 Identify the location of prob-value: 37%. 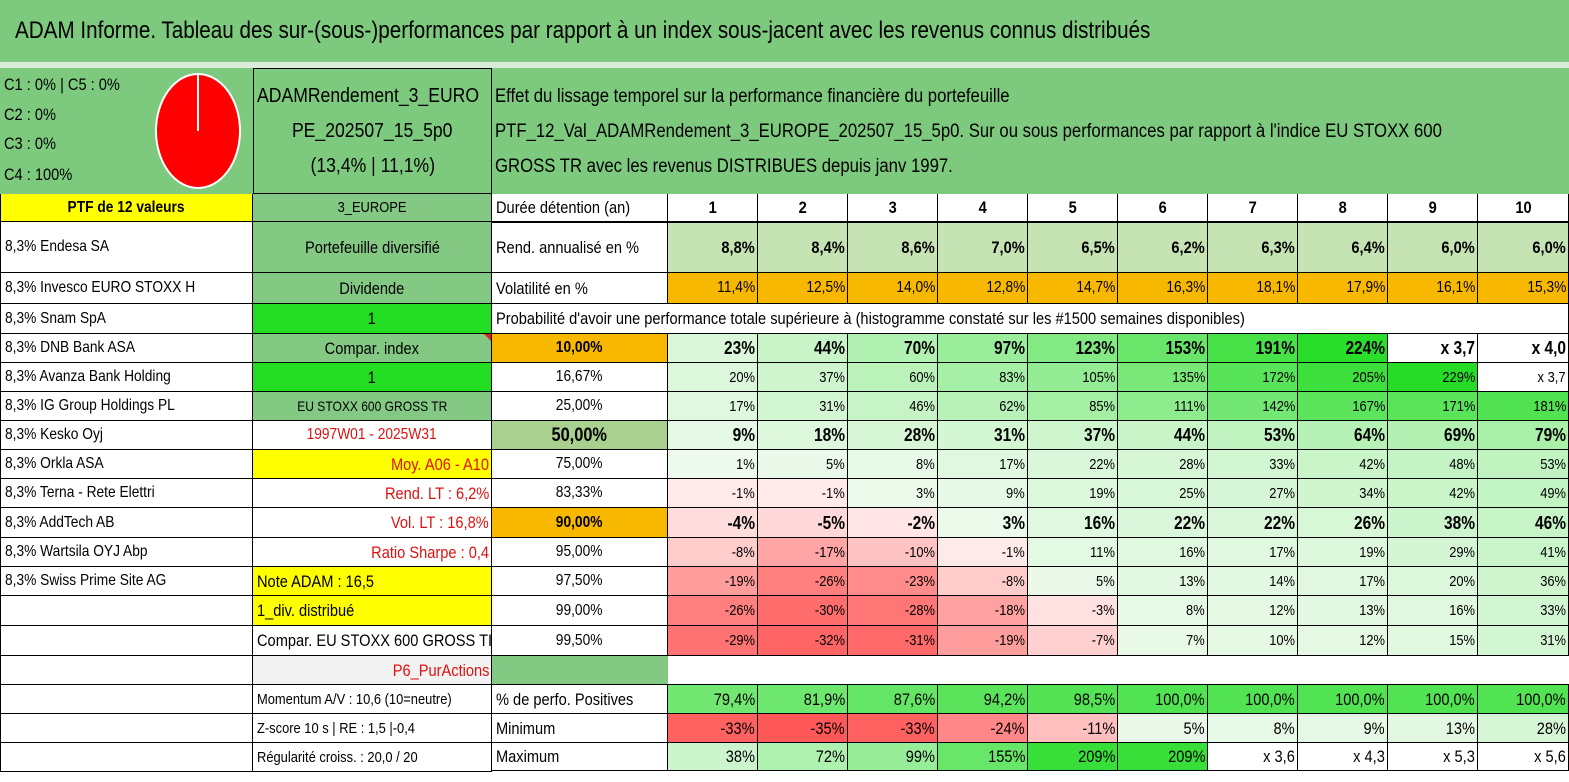
(803, 376).